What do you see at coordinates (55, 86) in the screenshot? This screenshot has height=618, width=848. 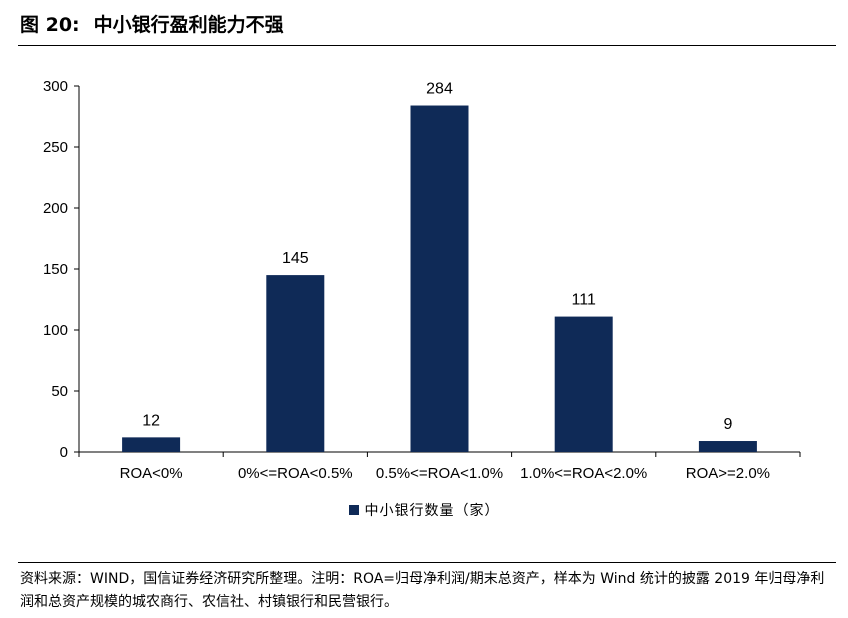 I see `y-tick-label: 300` at bounding box center [55, 86].